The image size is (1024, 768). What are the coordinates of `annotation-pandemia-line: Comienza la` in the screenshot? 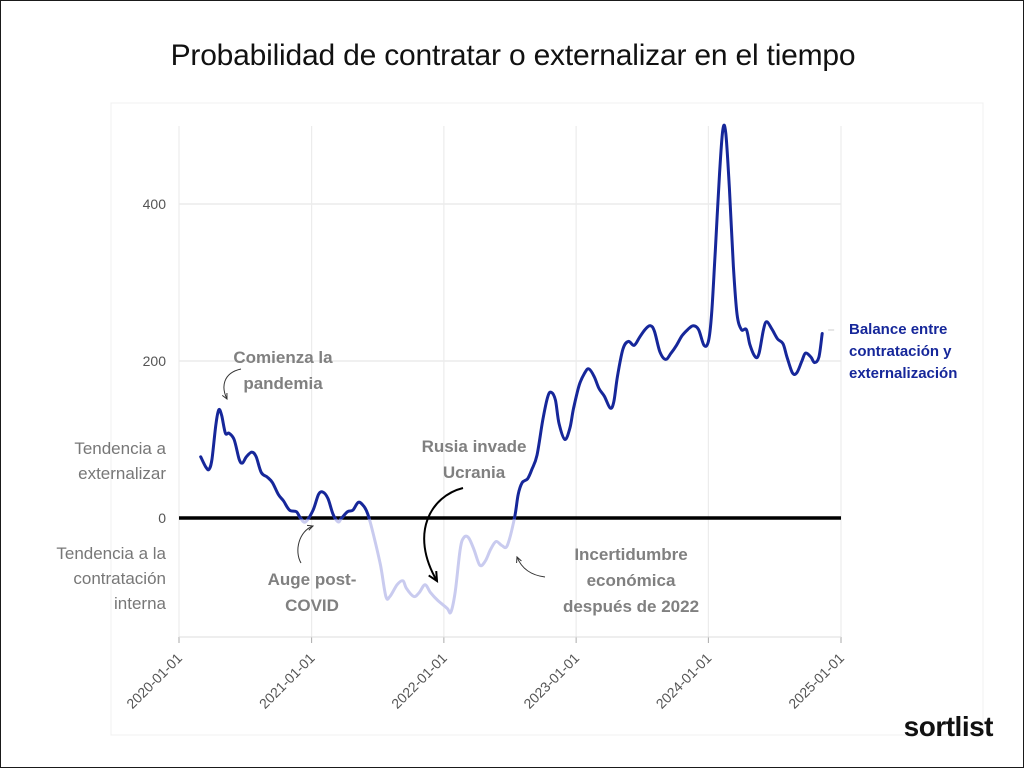 It's located at (283, 357).